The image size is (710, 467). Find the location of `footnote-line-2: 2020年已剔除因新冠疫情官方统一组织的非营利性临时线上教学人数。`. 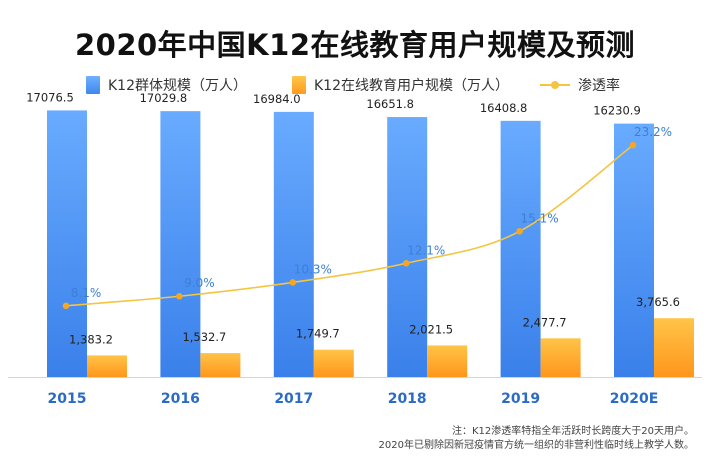

footnote-line-2: 2020年已剔除因新冠疫情官方统一组织的非营利性临时线上教学人数。 is located at coordinates (536, 445).